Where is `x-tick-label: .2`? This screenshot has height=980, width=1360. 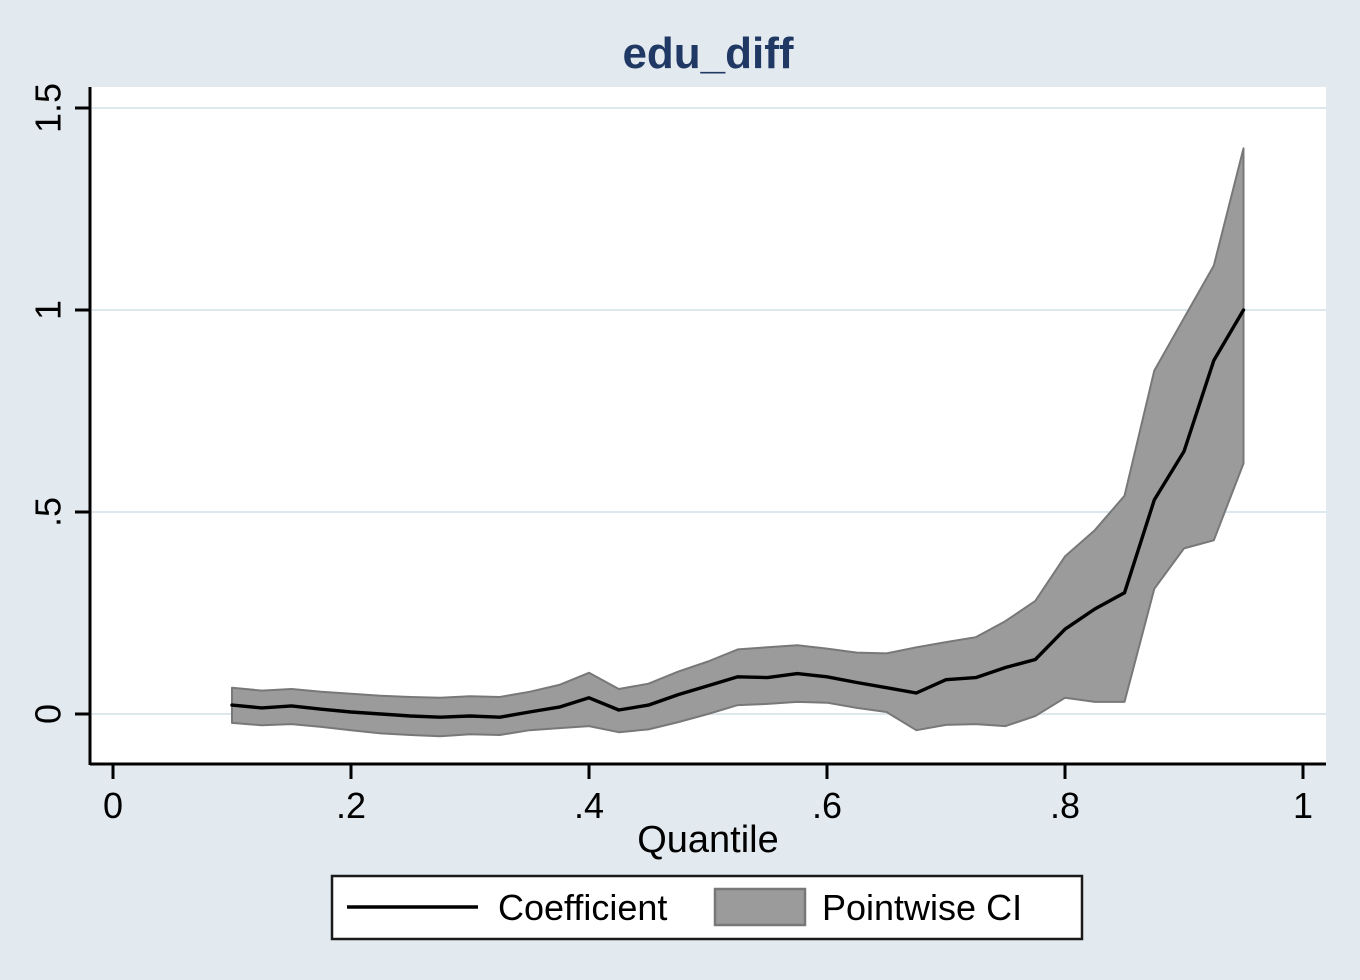 x-tick-label: .2 is located at coordinates (351, 805).